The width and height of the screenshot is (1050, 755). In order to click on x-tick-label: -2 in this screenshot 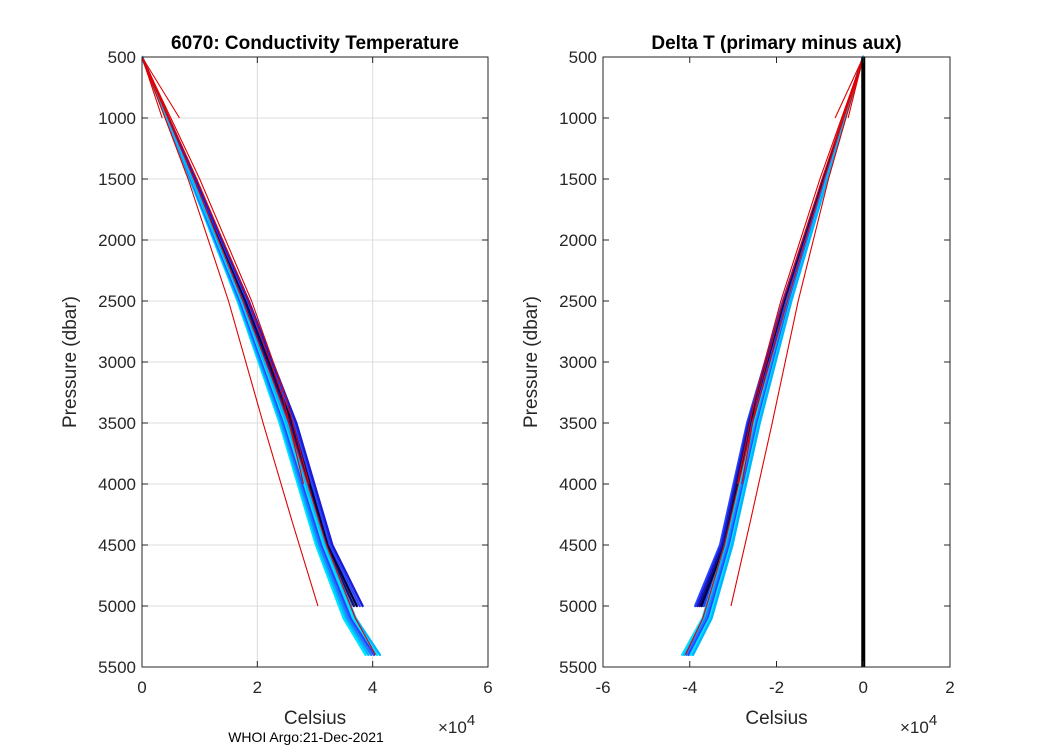, I will do `click(776, 687)`.